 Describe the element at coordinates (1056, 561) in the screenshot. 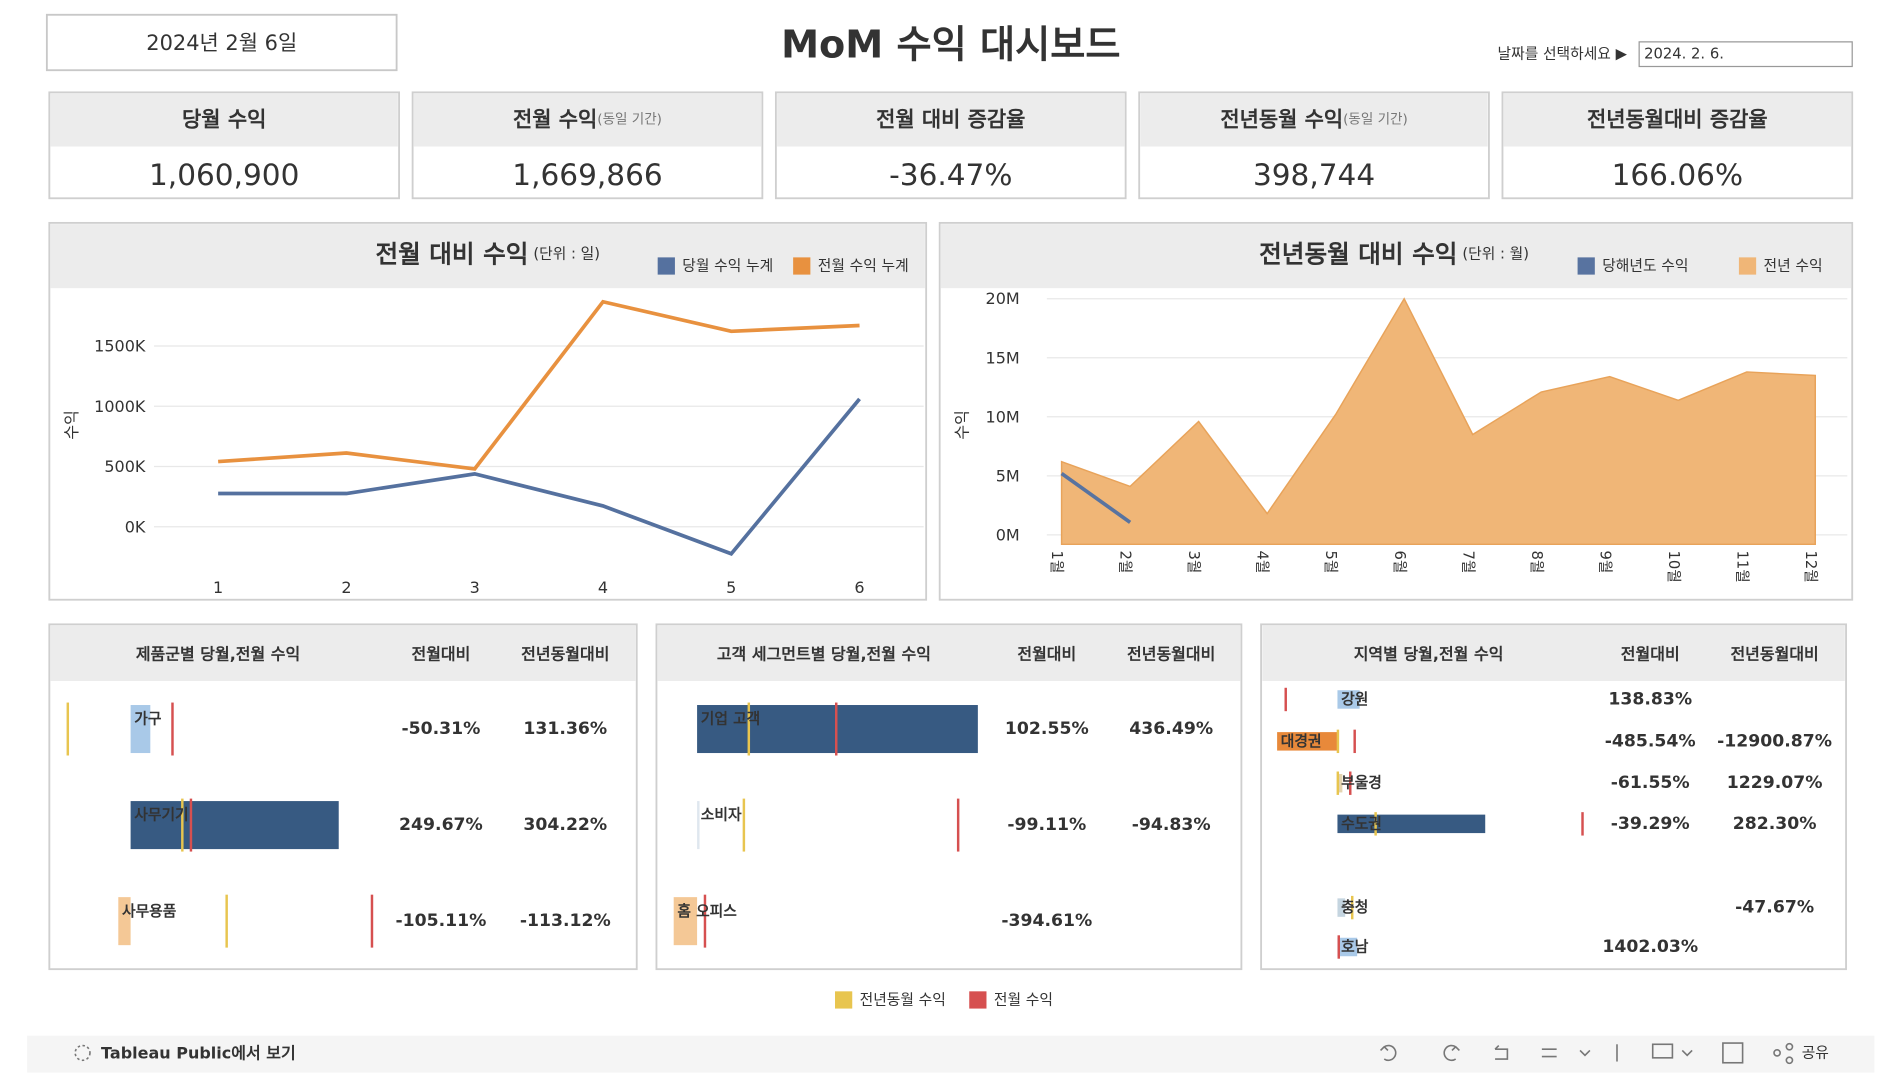

I see `x-tick-label: 1월` at that location.